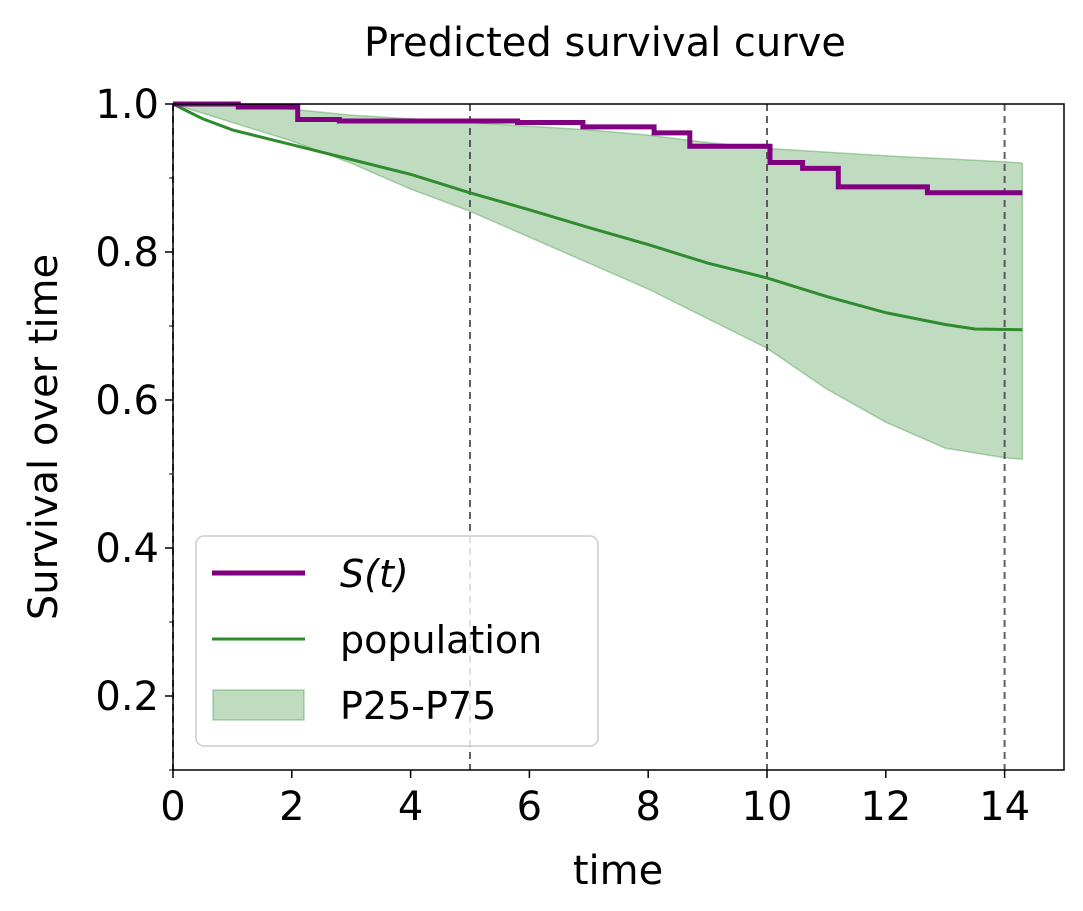 The height and width of the screenshot is (911, 1083). What do you see at coordinates (127, 253) in the screenshot?
I see `y-tick-label: 0.8` at bounding box center [127, 253].